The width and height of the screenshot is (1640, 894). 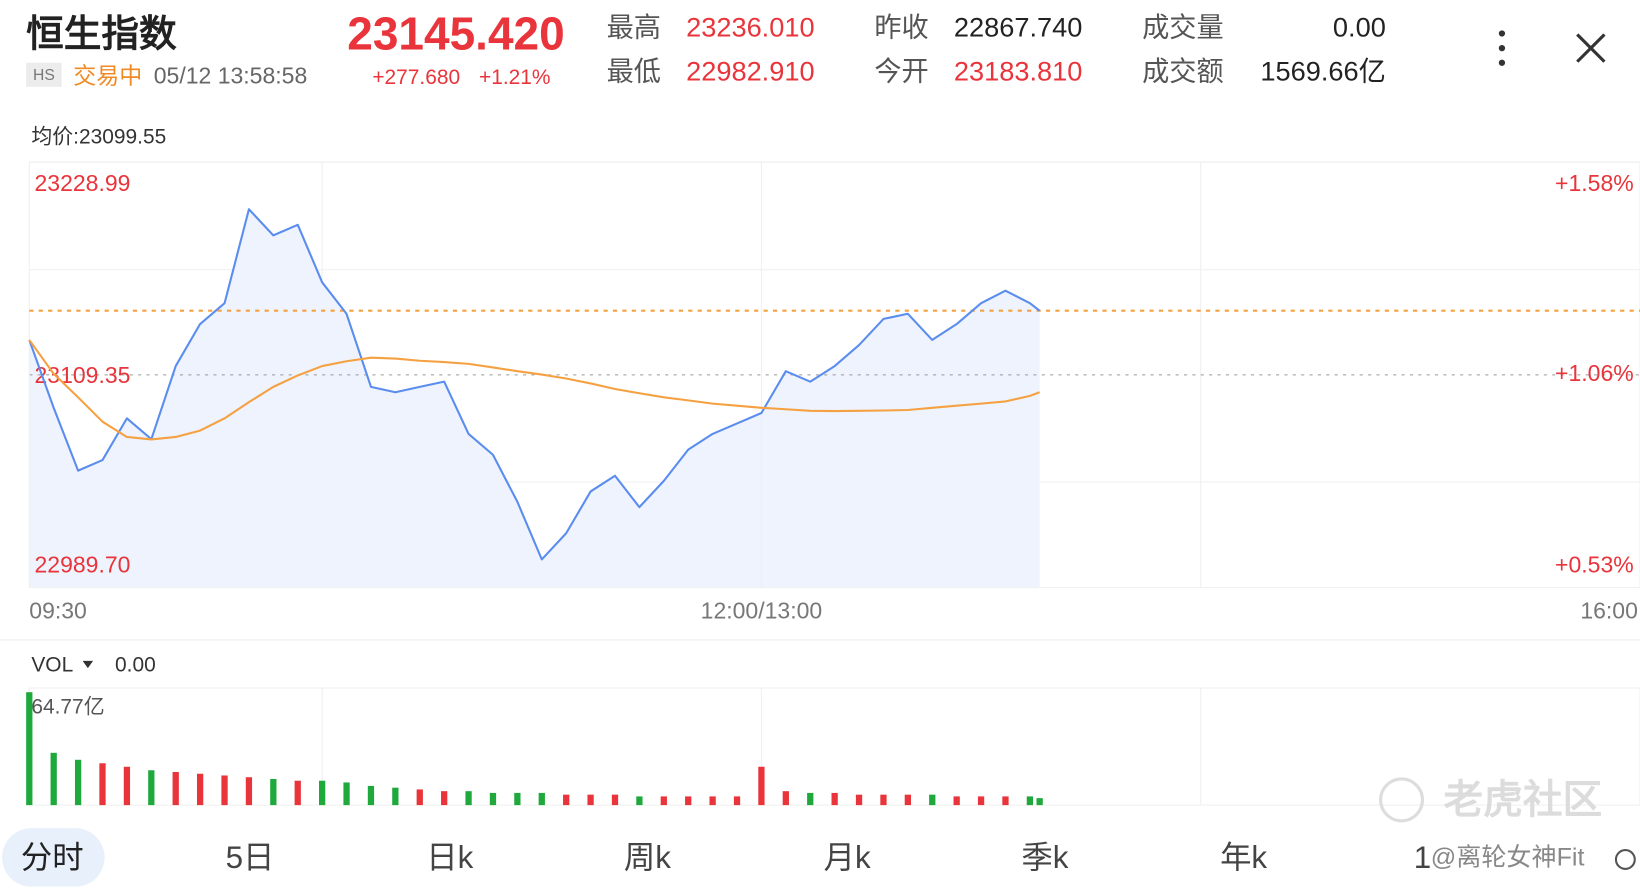 I want to click on vol-value: 0.00, so click(x=135, y=665).